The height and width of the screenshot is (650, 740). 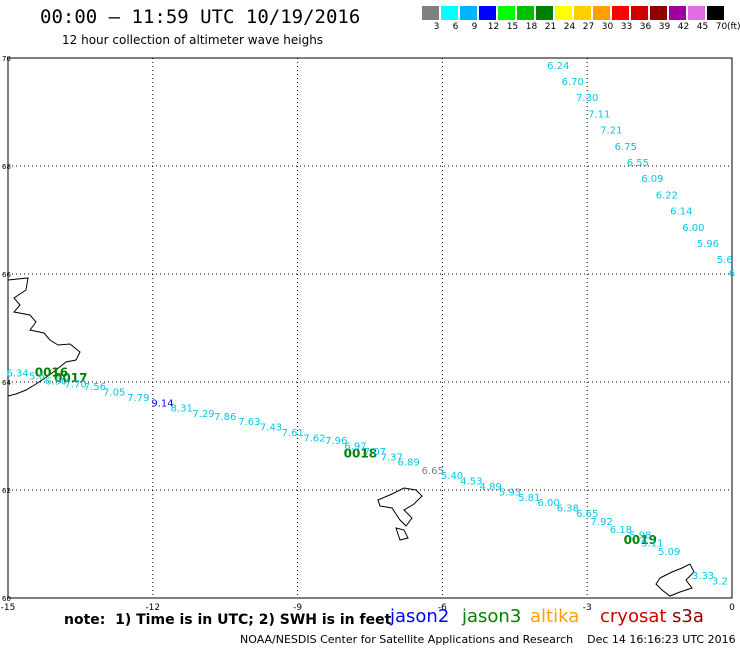 What do you see at coordinates (732, 274) in the screenshot?
I see `swh-value: 6` at bounding box center [732, 274].